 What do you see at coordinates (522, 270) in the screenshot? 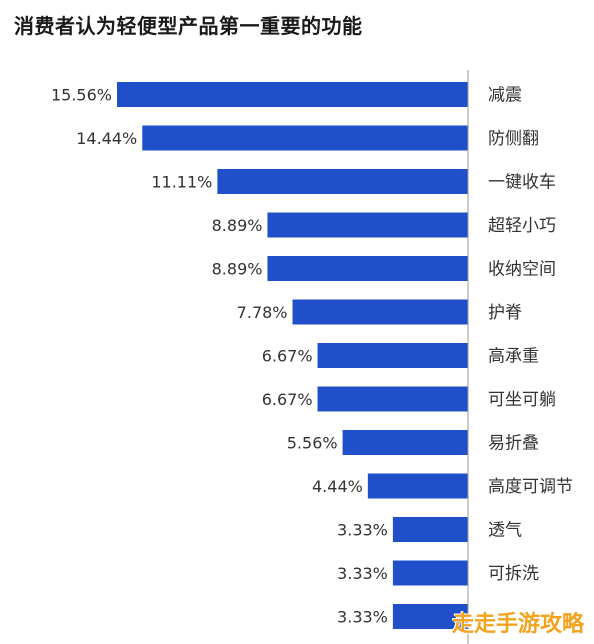
I see `category-label: 收纳空间` at bounding box center [522, 270].